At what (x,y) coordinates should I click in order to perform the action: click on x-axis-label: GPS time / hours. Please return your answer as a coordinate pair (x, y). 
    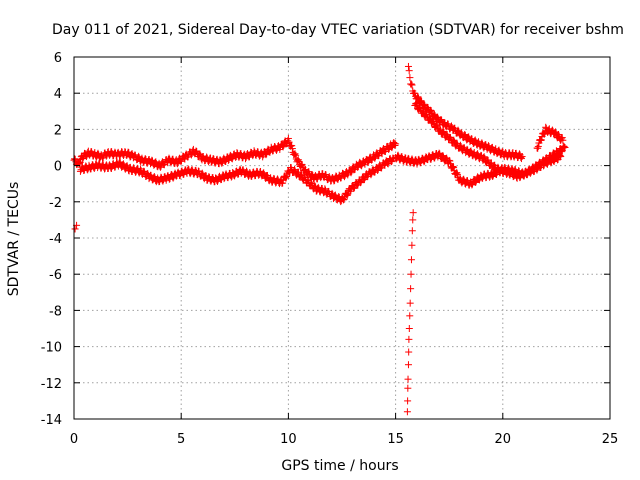
    Looking at the image, I should click on (339, 466).